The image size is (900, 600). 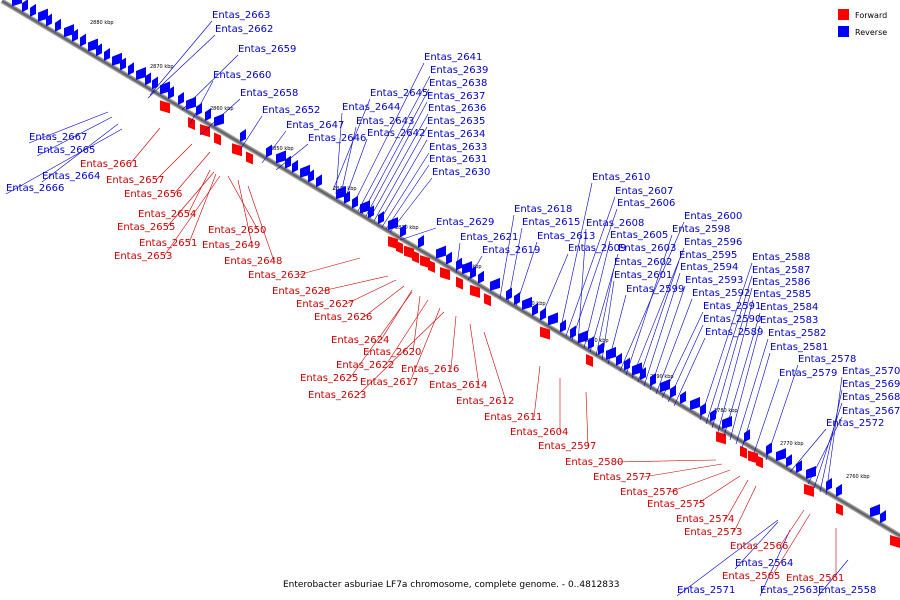 What do you see at coordinates (622, 477) in the screenshot?
I see `forward-gene-label: Entas_2577` at bounding box center [622, 477].